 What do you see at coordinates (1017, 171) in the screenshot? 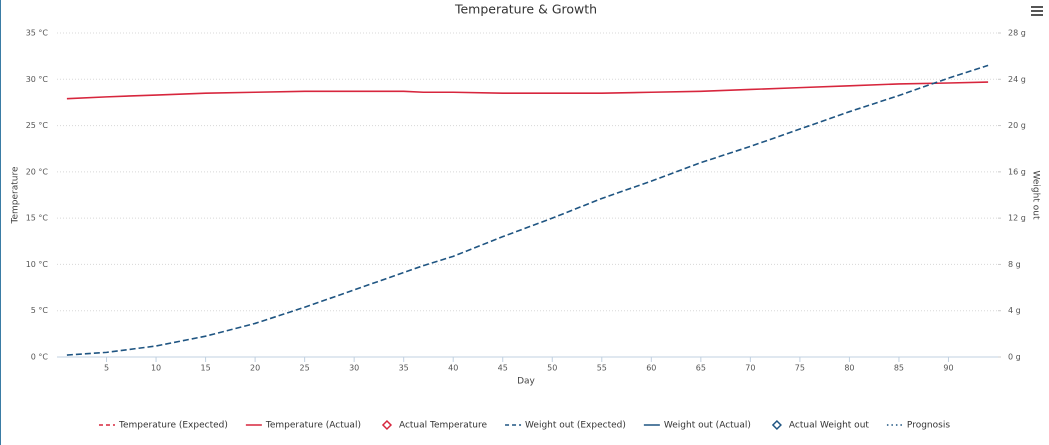
I see `y2-tick-label: 16 g` at bounding box center [1017, 171].